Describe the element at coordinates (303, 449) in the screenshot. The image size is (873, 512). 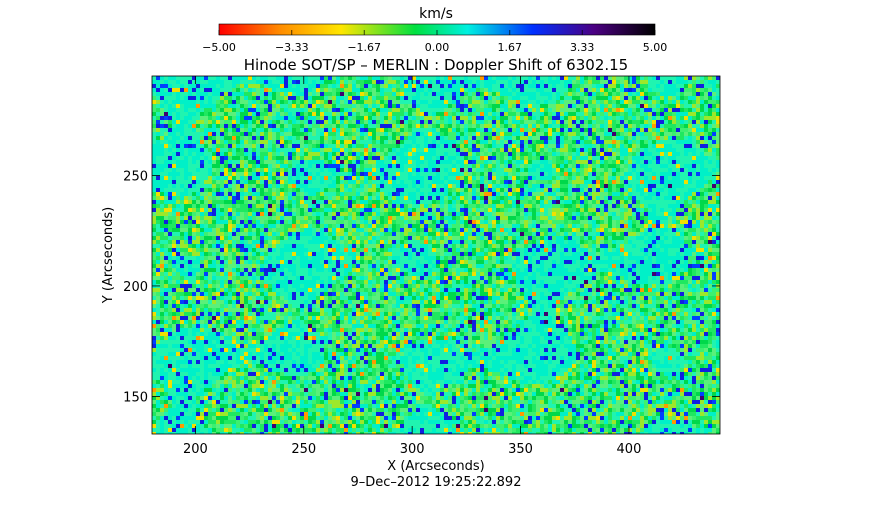
I see `x-tick-label: 250` at that location.